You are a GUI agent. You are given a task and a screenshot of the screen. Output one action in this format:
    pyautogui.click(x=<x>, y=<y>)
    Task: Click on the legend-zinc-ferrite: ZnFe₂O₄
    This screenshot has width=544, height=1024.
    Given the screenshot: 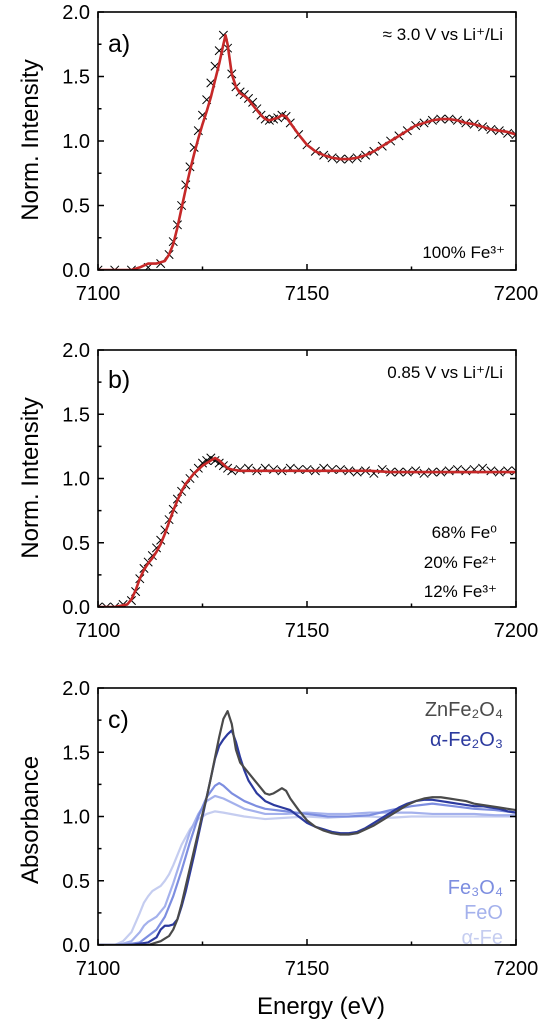 What is the action you would take?
    pyautogui.click(x=464, y=710)
    